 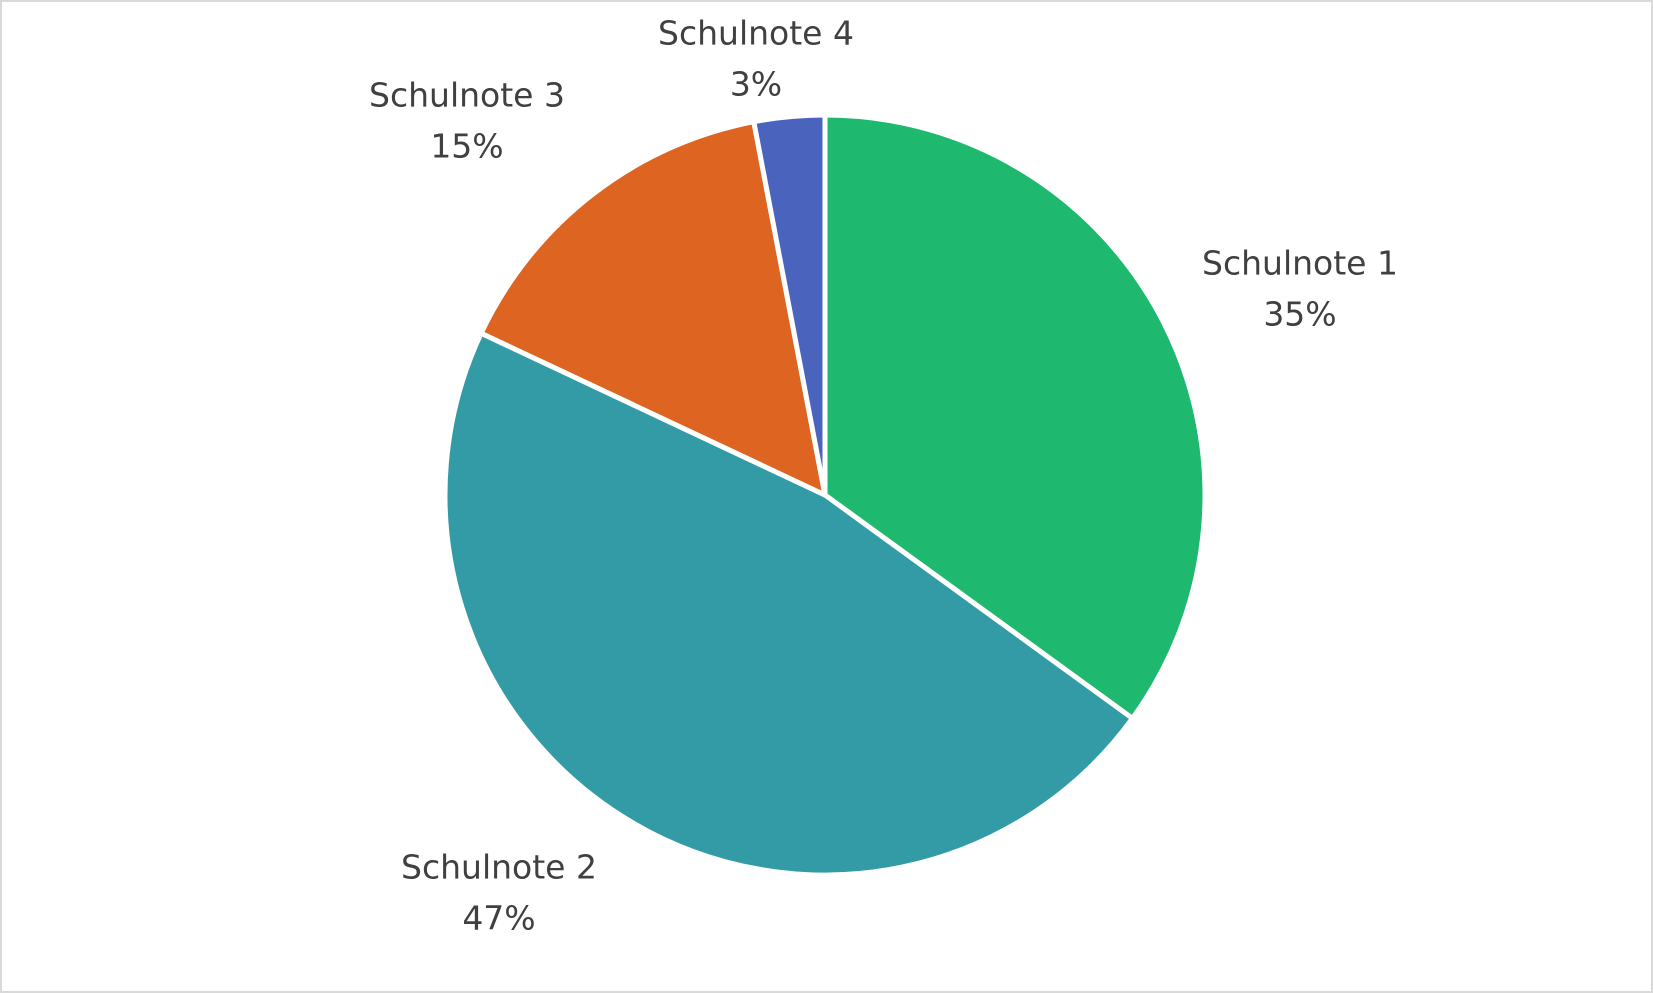 What do you see at coordinates (467, 95) in the screenshot?
I see `slice-category-label: Schulnote 3` at bounding box center [467, 95].